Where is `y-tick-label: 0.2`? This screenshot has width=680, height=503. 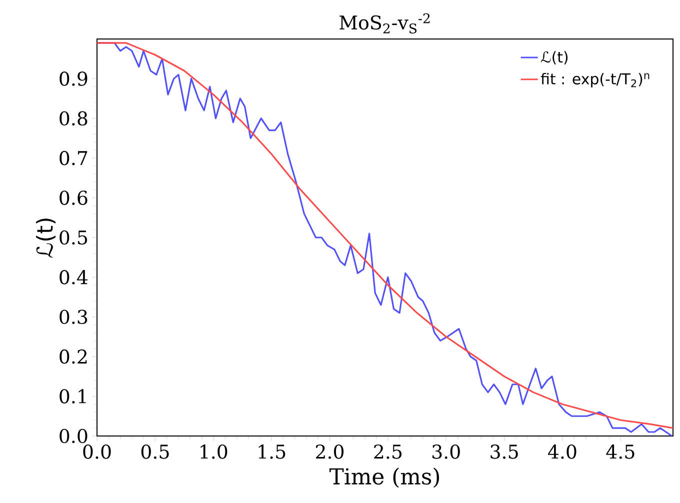
y-tick-label: 0.2 is located at coordinates (73, 356).